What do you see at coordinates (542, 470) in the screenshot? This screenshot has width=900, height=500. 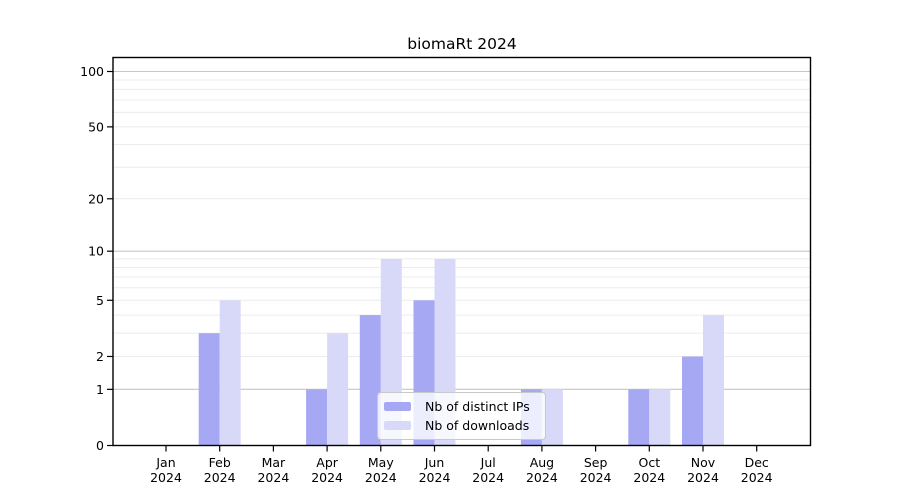 I see `x-tick-label: Aug 2024` at bounding box center [542, 470].